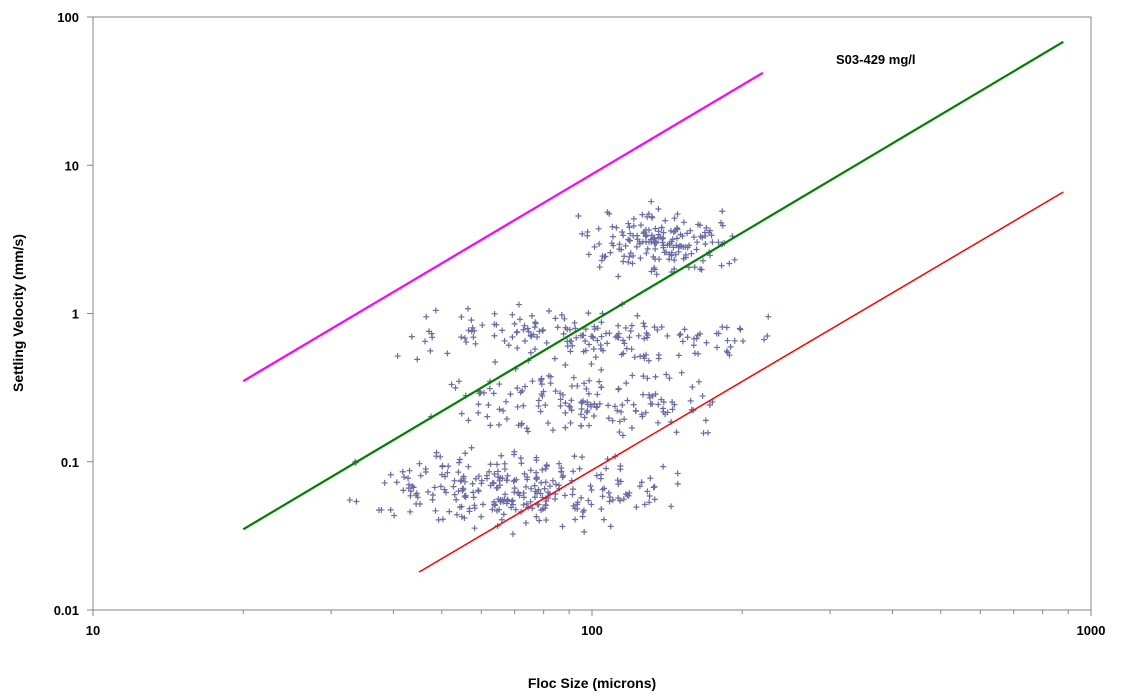  I want to click on y-axis-title: Settling Velocity (mm/s), so click(18, 313).